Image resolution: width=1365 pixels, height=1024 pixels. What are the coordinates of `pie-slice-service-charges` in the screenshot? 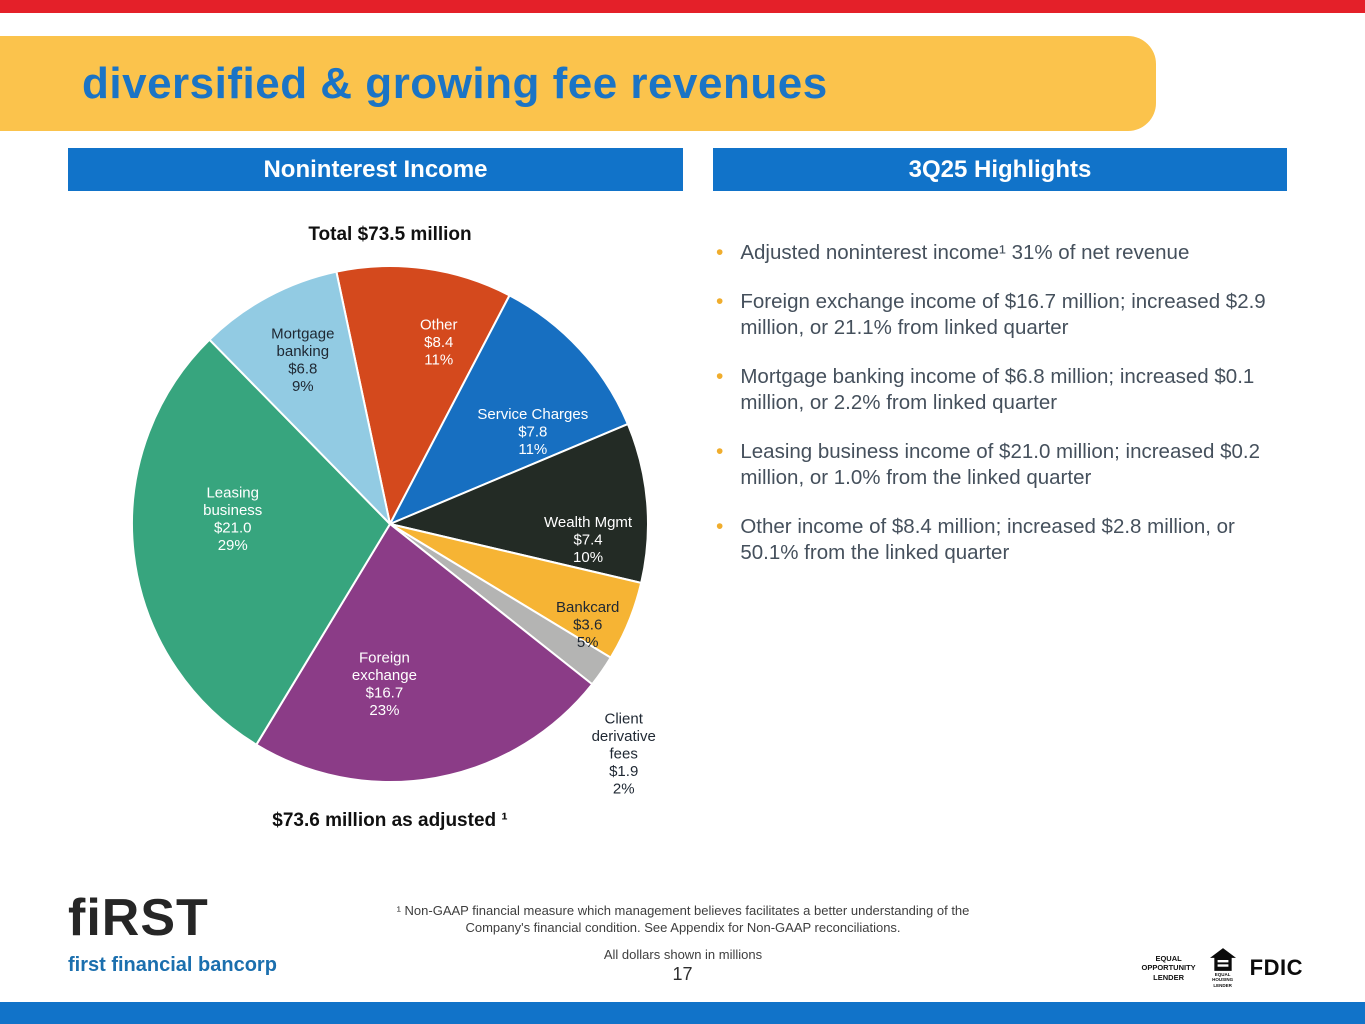 It's located at (509, 409).